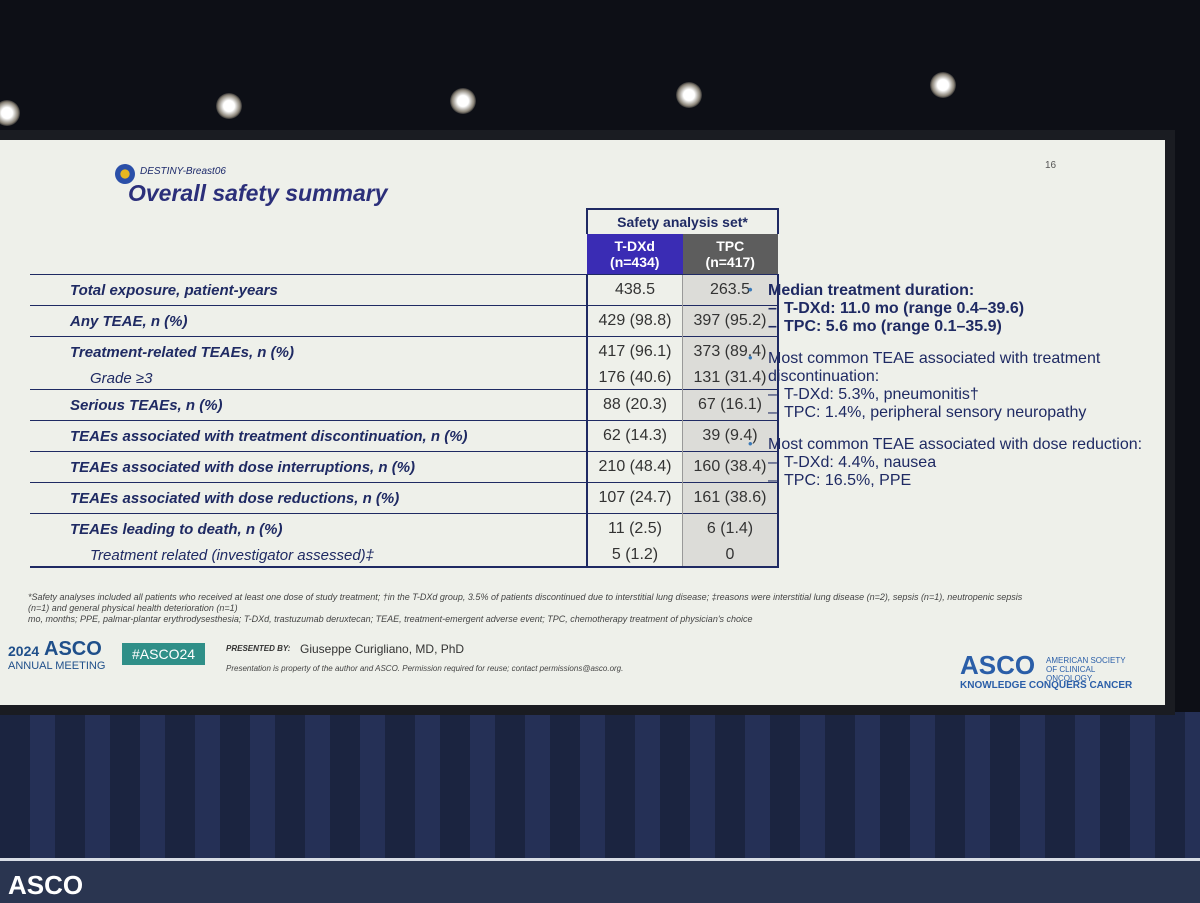 The height and width of the screenshot is (903, 1200). Describe the element at coordinates (1051, 165) in the screenshot. I see `page-number: 16` at that location.